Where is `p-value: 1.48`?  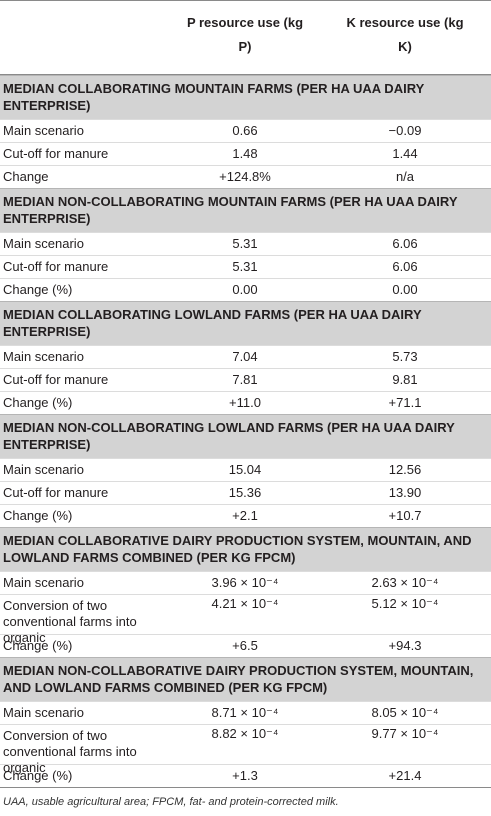 p-value: 1.48 is located at coordinates (245, 153).